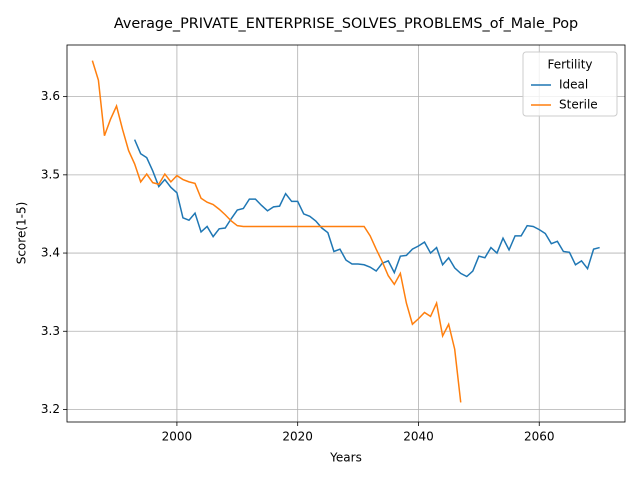  Describe the element at coordinates (50, 409) in the screenshot. I see `y-tick-label: 3.2` at that location.